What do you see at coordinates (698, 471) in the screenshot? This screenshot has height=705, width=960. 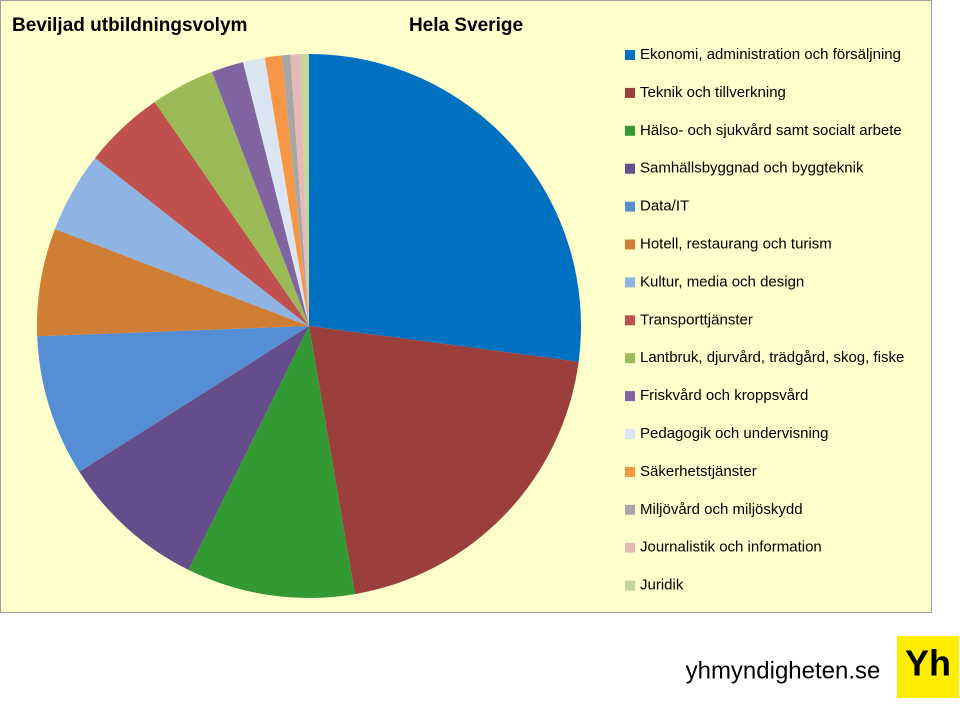 I see `legend-label: Säkerhetstjänster` at bounding box center [698, 471].